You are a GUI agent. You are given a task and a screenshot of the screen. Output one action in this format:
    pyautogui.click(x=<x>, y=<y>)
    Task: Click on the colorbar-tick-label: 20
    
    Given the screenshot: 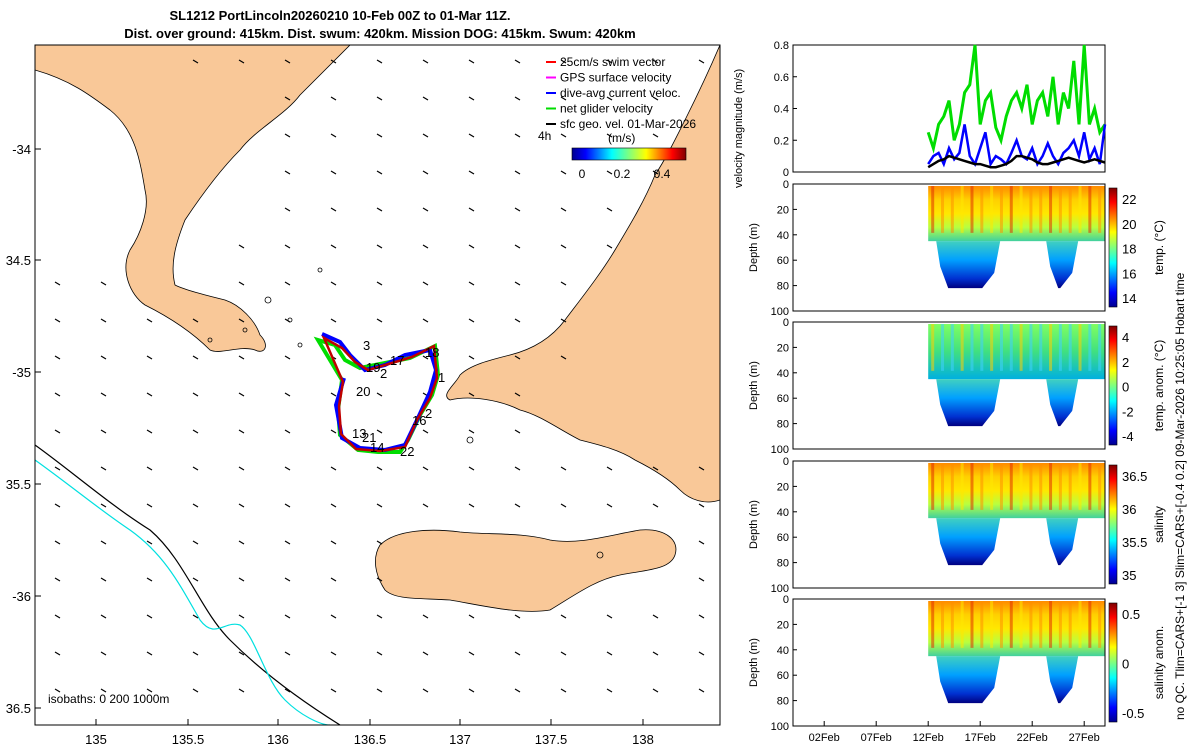 What is the action you would take?
    pyautogui.click(x=1129, y=224)
    